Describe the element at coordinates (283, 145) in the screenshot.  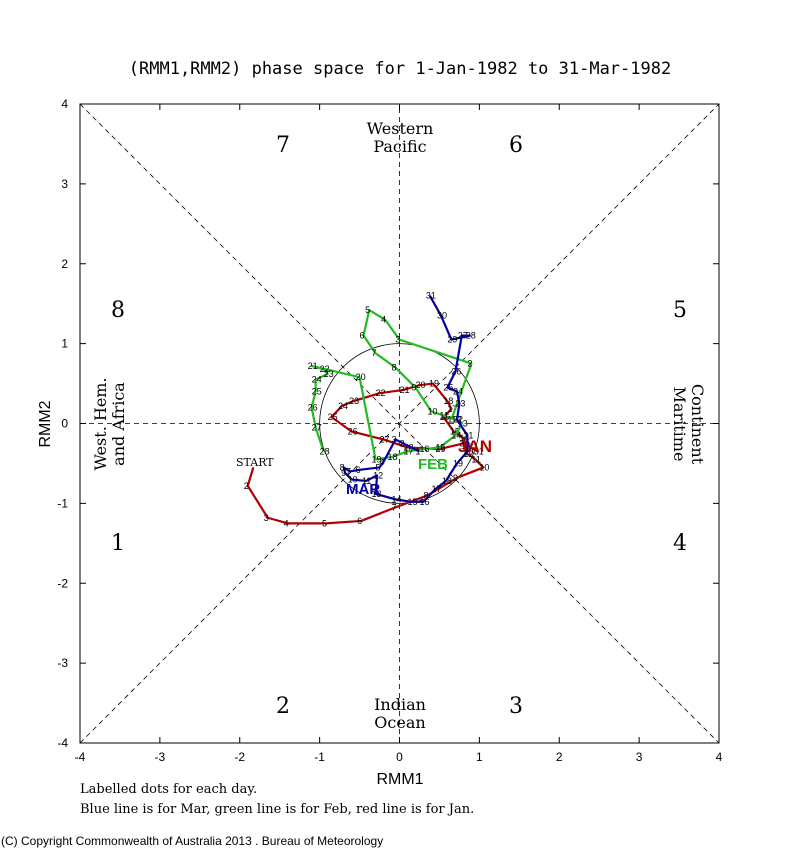
I see `phase-number-7: 7` at that location.